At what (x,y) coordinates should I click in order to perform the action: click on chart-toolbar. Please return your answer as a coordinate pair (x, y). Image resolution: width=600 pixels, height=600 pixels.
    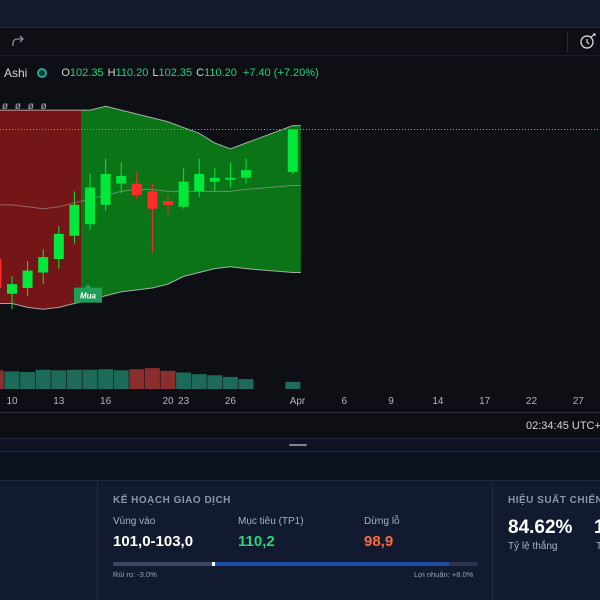
    Looking at the image, I should click on (300, 42).